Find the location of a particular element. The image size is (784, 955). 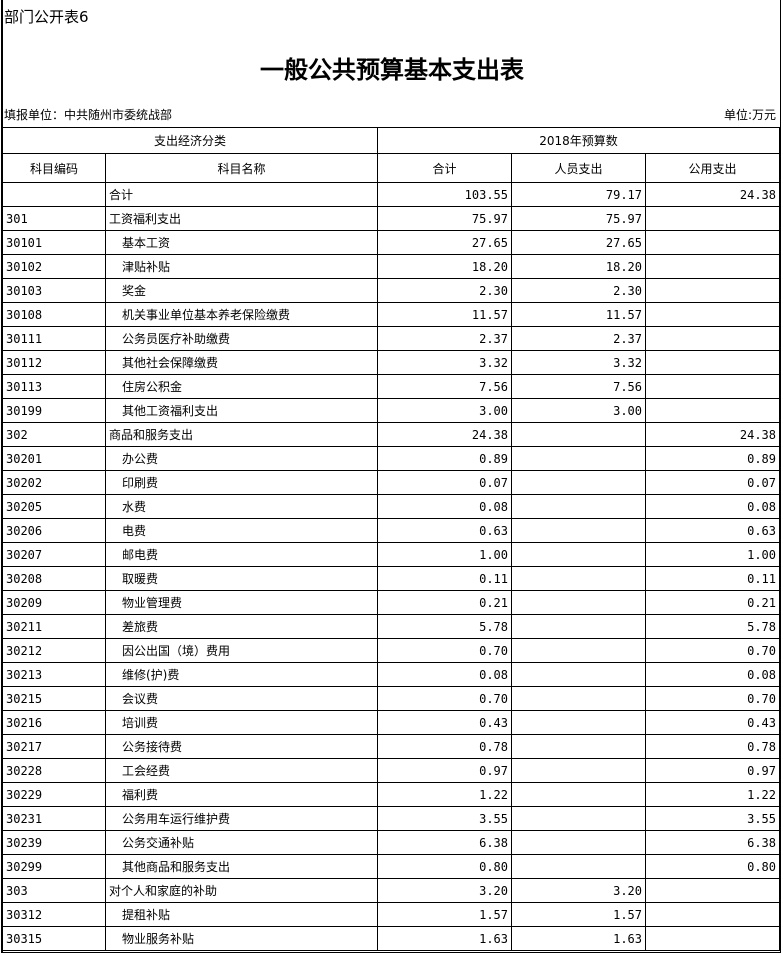

cell-total: 24.38 is located at coordinates (444, 434).